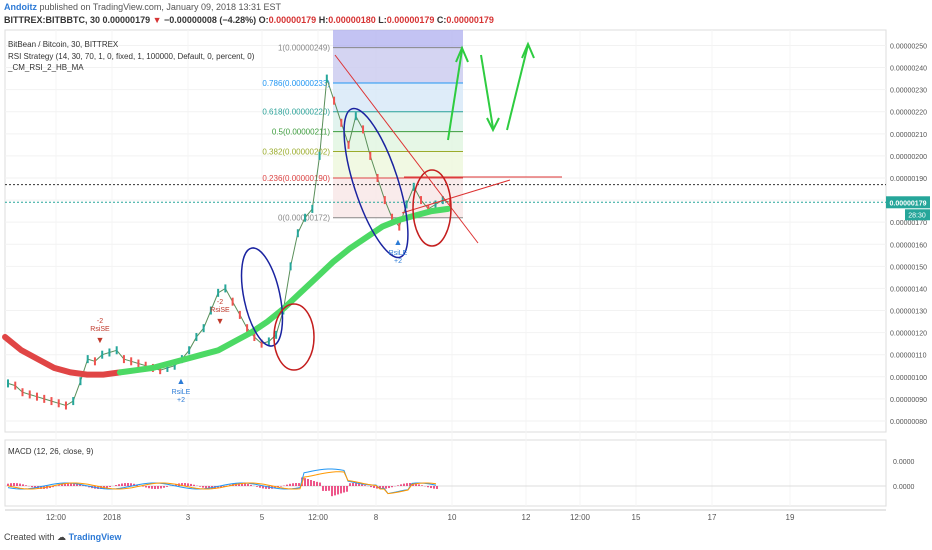 The width and height of the screenshot is (932, 550). Describe the element at coordinates (908, 69) in the screenshot. I see `y-tick-label: 0.00000240` at that location.